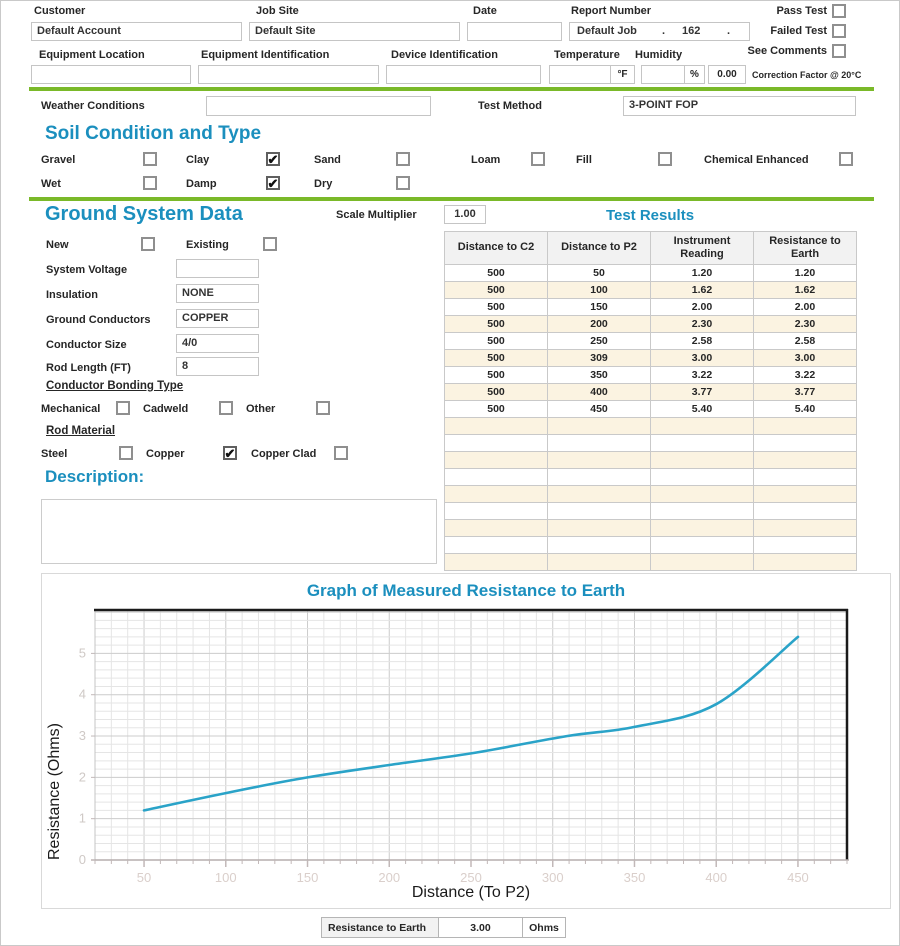 This screenshot has width=900, height=946. I want to click on see-comments-checkbox, so click(839, 51).